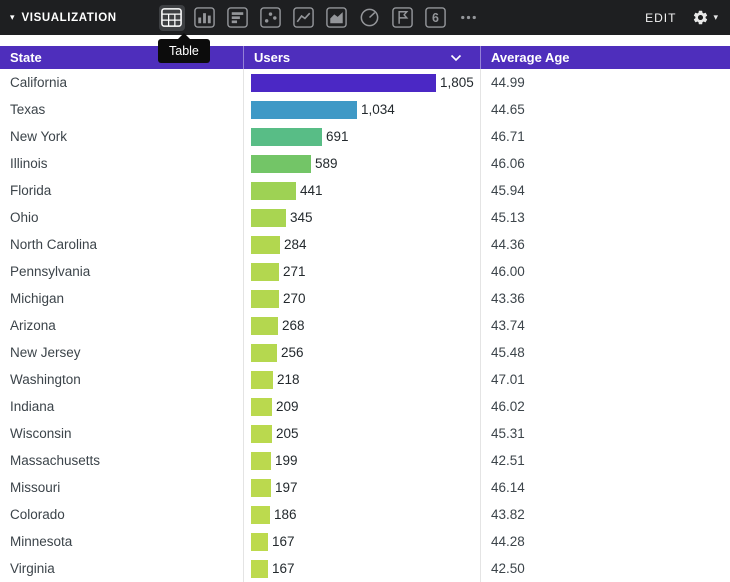 This screenshot has height=582, width=730. What do you see at coordinates (605, 568) in the screenshot?
I see `avg-age-cell: 42.50` at bounding box center [605, 568].